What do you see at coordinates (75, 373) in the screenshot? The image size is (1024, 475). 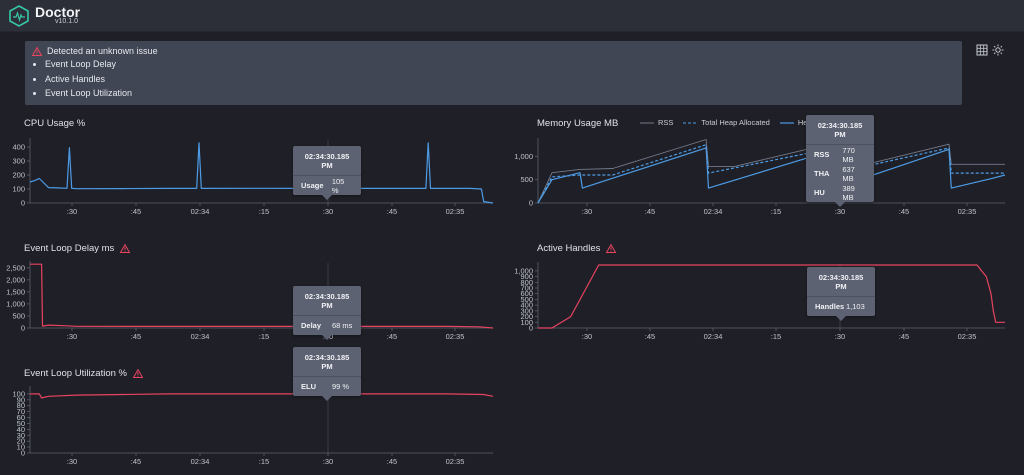 I see `elu-title-text: Event Loop Utilization %` at bounding box center [75, 373].